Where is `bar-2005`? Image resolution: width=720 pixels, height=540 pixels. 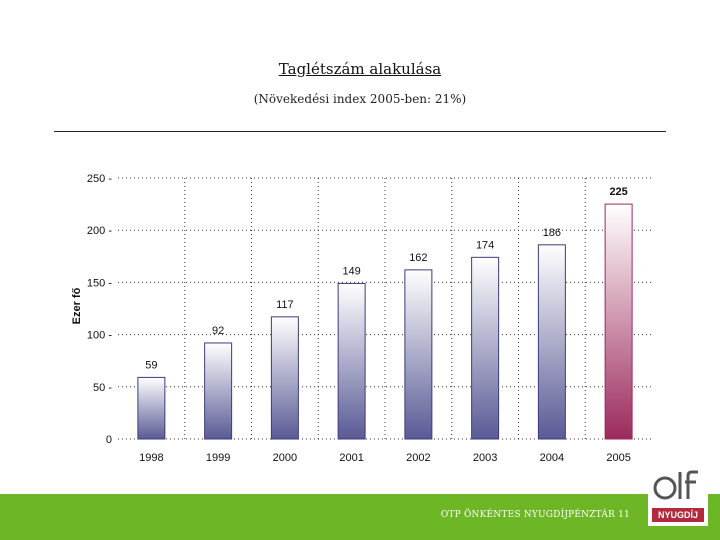
bar-2005 is located at coordinates (618, 321).